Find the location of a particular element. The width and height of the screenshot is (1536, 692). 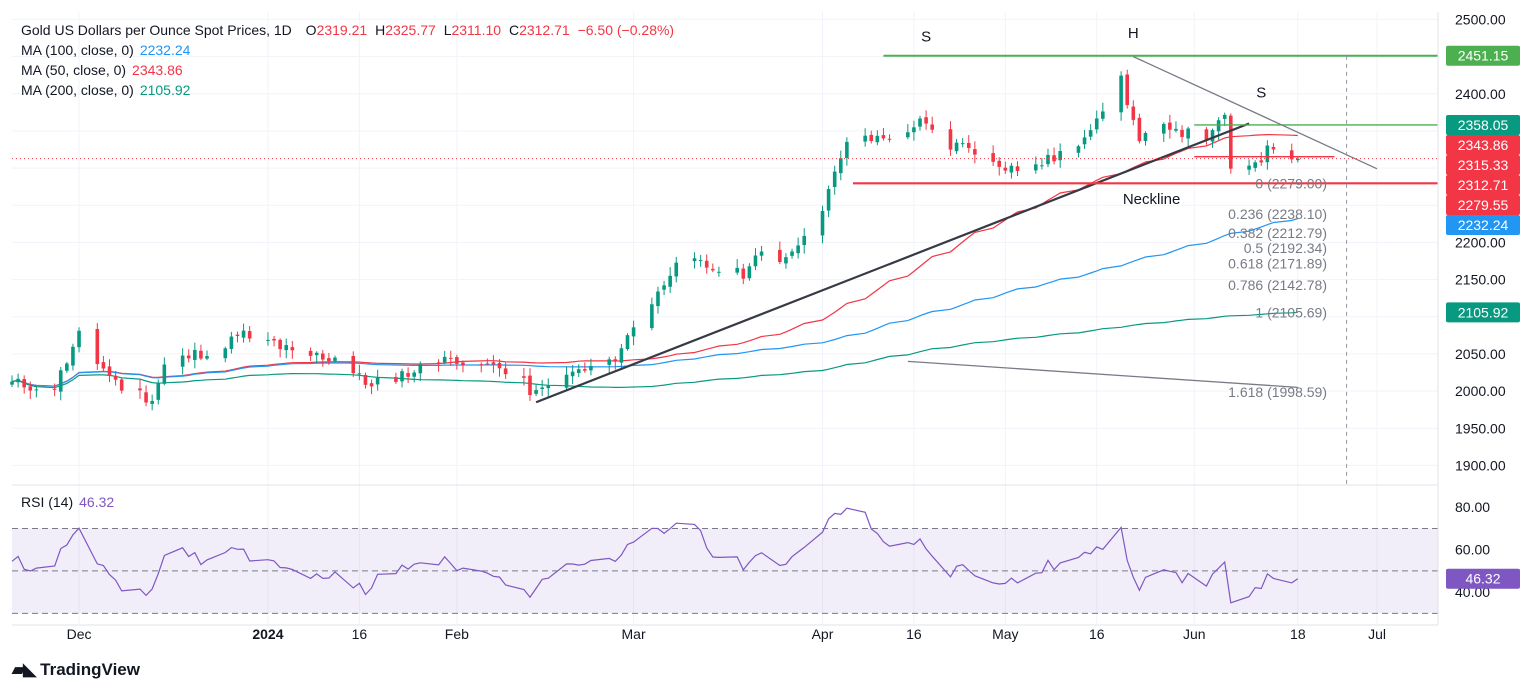

tradingview-logo: ▰◣ TradingView is located at coordinates (76, 670).